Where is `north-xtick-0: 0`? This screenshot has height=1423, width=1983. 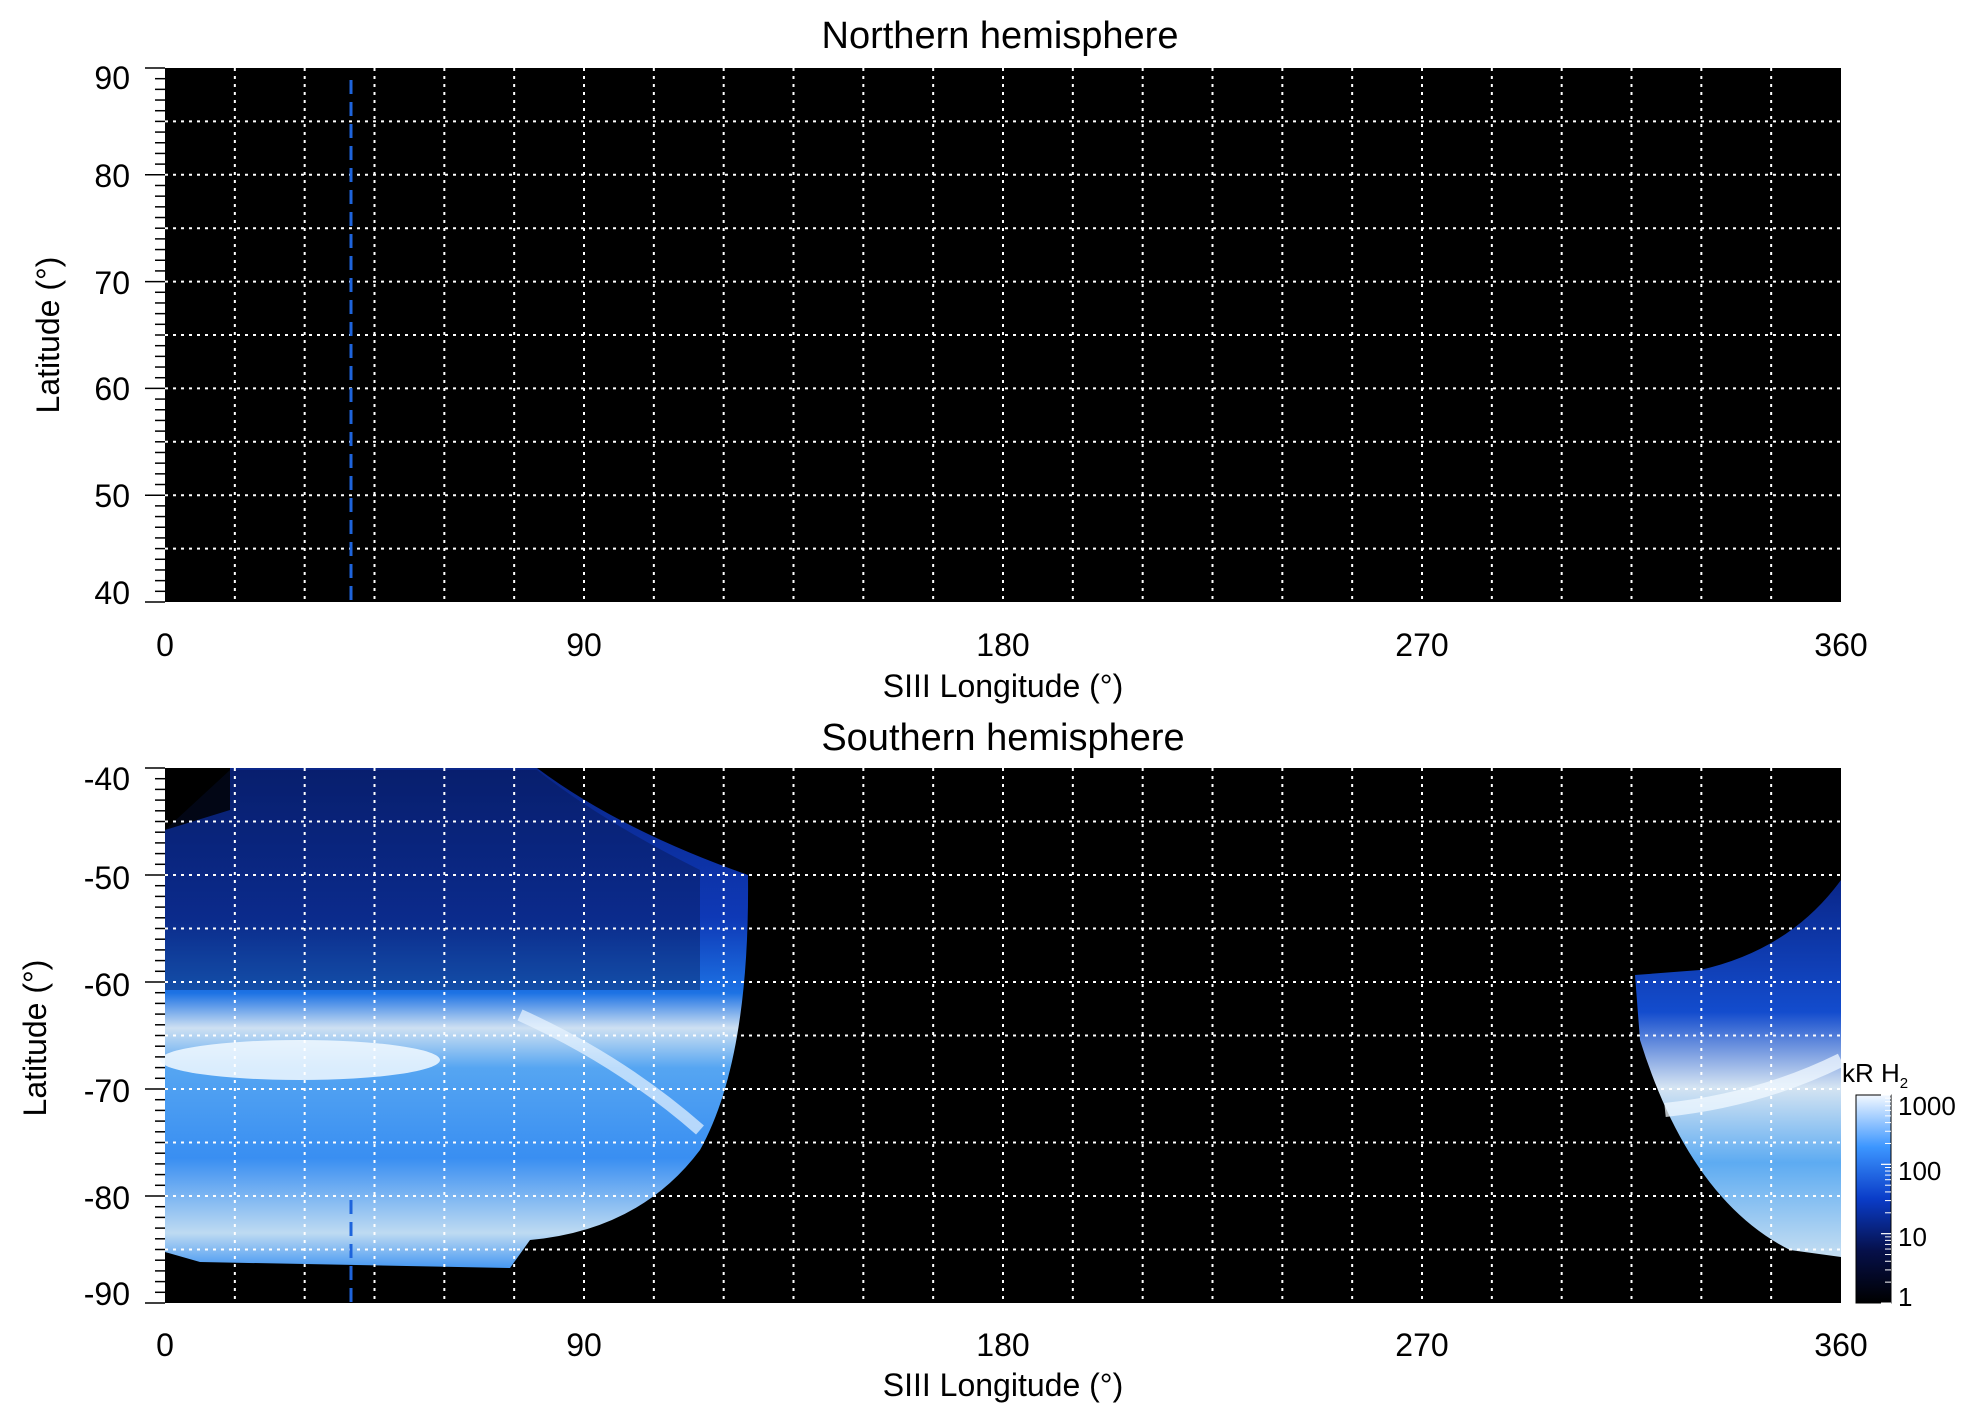
north-xtick-0: 0 is located at coordinates (165, 645).